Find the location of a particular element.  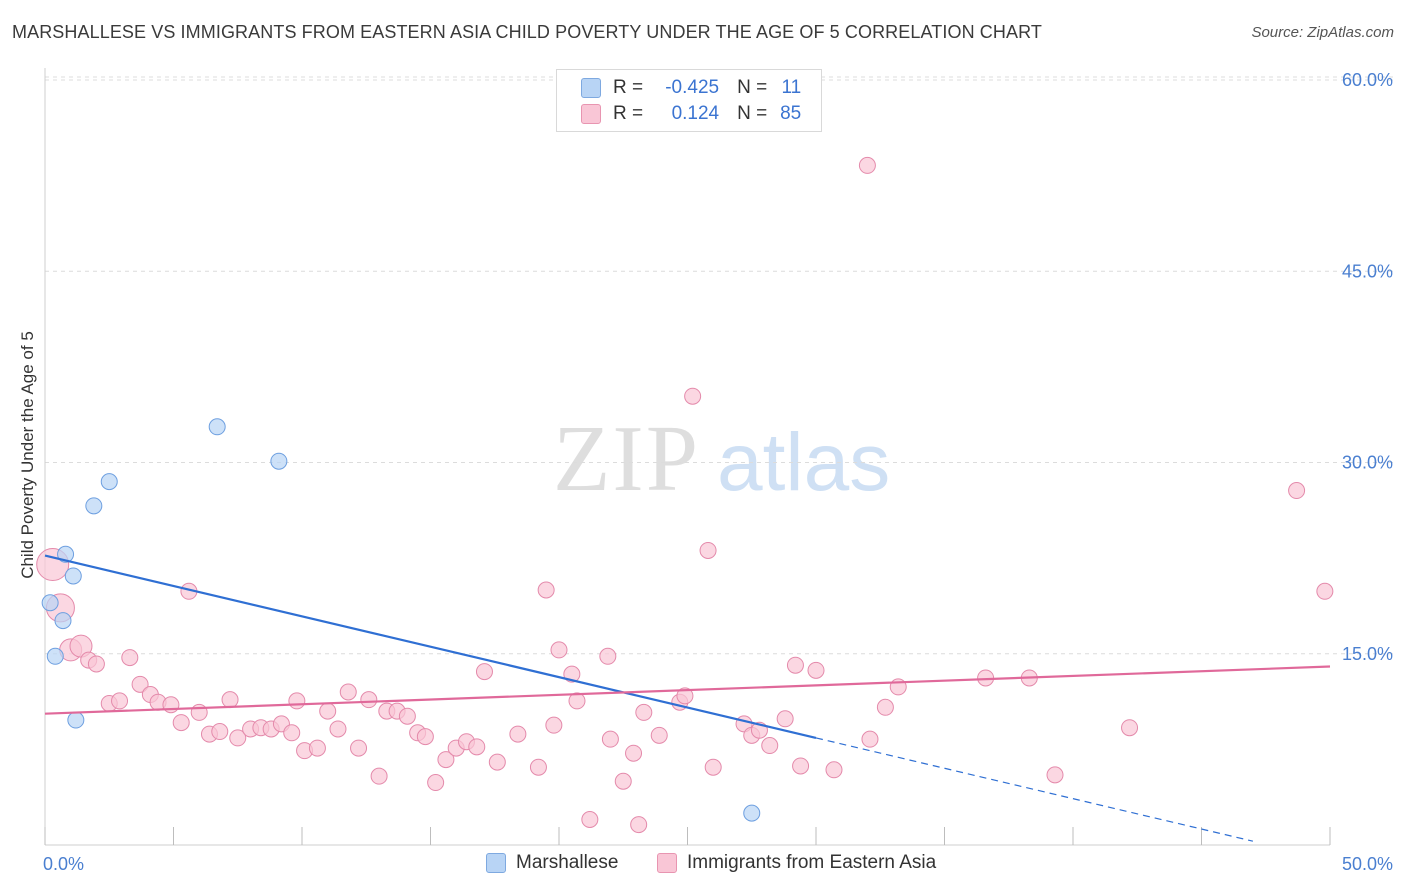

bottom-legend-marshallese: Marshallese is located at coordinates (552, 863).